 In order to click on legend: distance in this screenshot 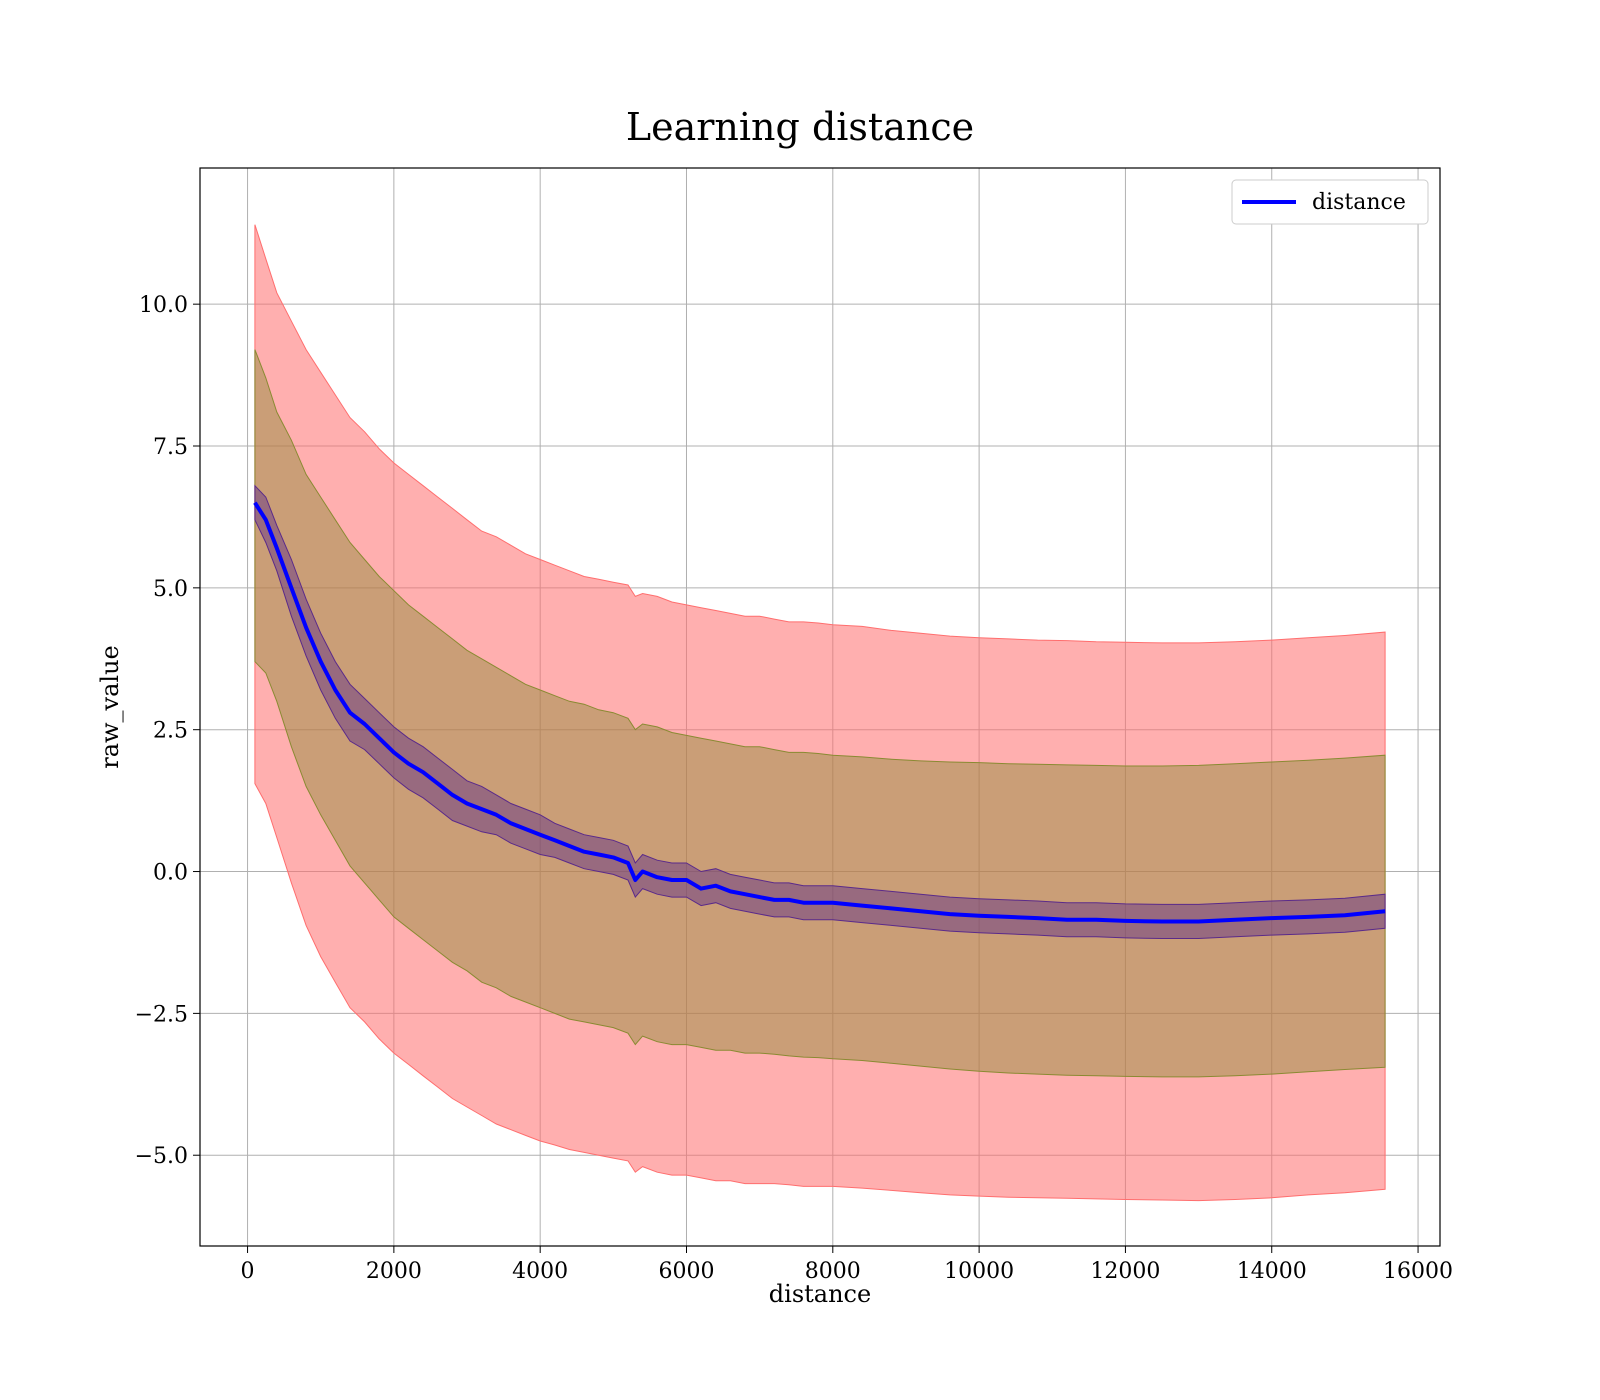, I will do `click(1330, 202)`.